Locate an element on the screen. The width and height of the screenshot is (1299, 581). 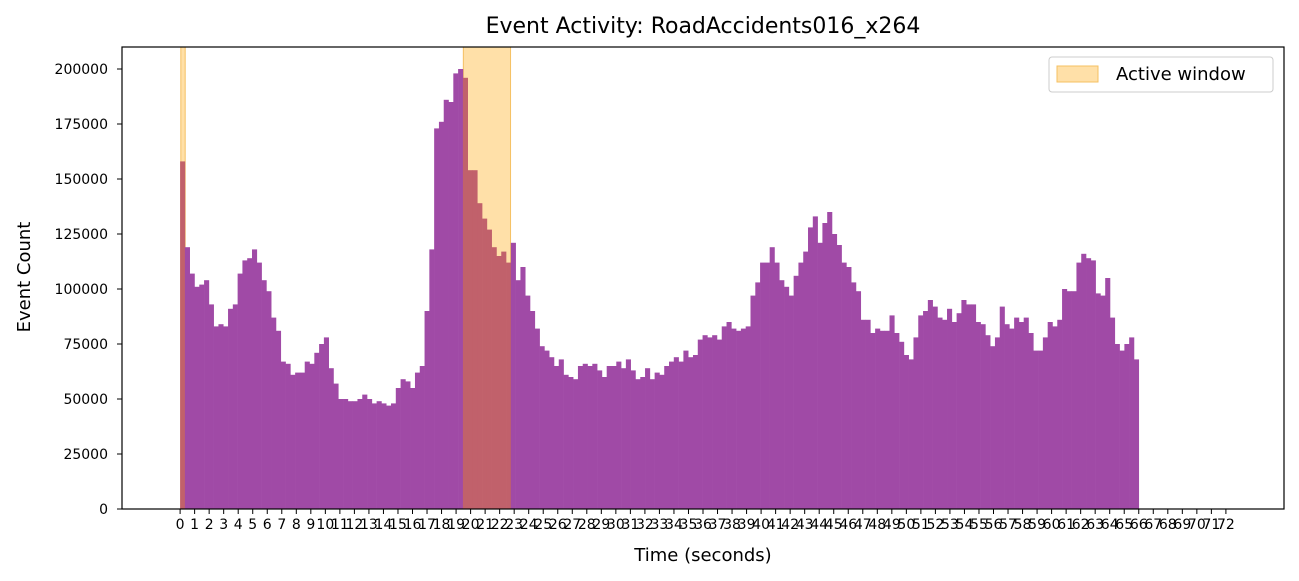
x-tick-label: 70 is located at coordinates (1197, 525).